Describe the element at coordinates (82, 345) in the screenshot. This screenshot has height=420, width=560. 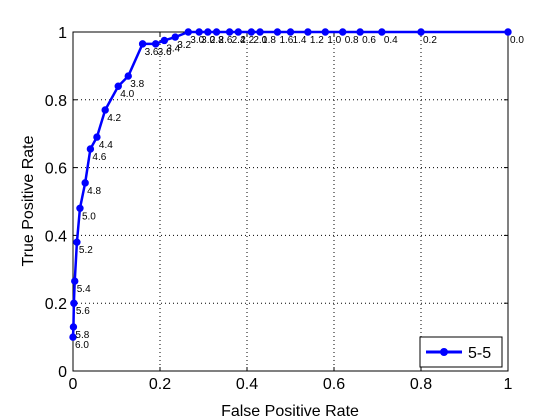
I see `point-label: 6.0` at that location.